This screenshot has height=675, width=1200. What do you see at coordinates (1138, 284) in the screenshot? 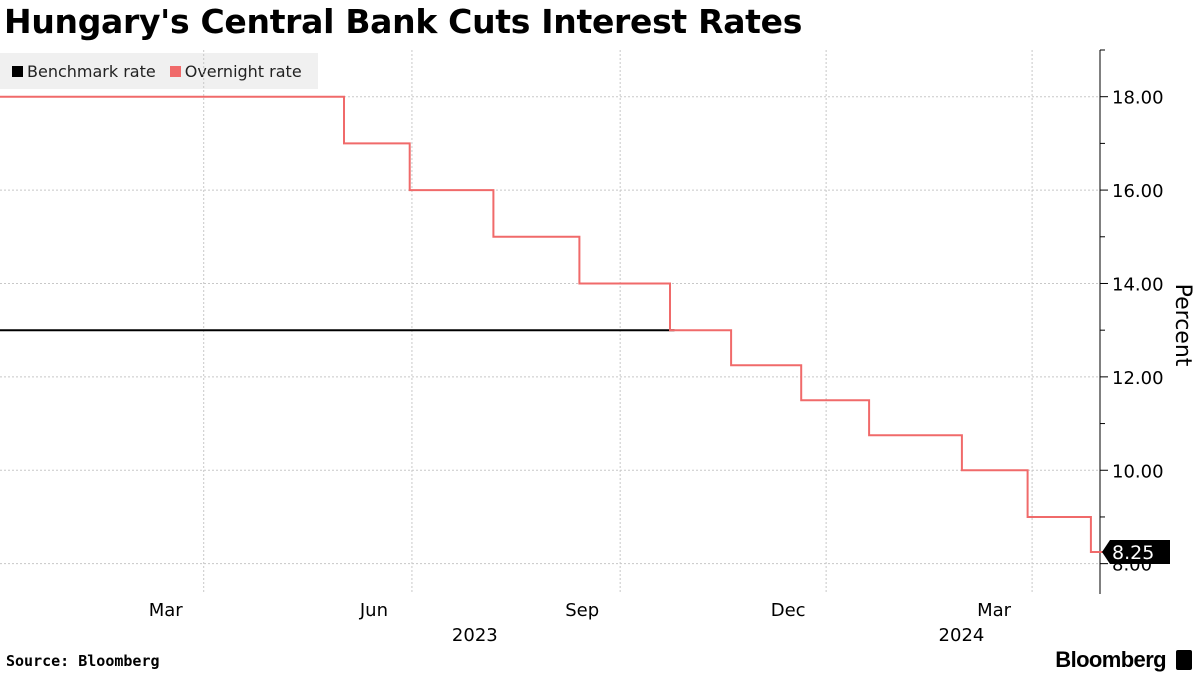
I see `y-tick-label: 14.00` at bounding box center [1138, 284].